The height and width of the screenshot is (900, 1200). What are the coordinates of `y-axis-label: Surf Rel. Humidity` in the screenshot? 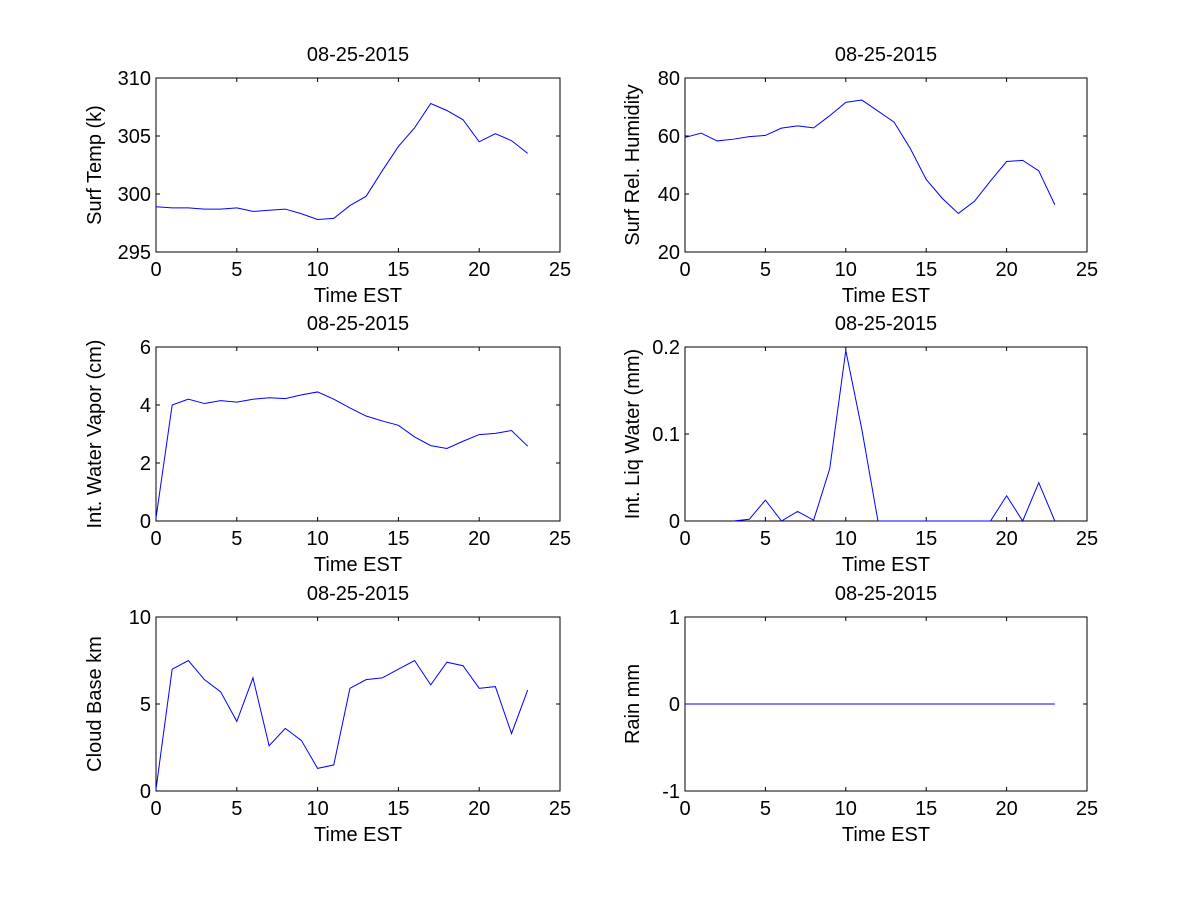 It's located at (633, 164).